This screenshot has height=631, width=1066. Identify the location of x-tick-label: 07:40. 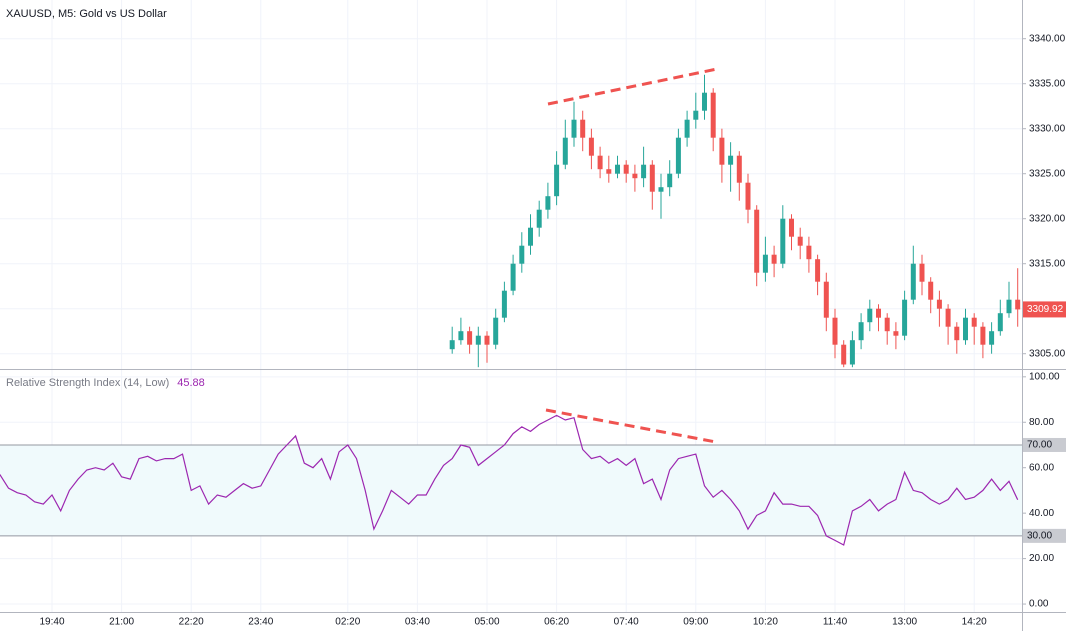
(626, 622).